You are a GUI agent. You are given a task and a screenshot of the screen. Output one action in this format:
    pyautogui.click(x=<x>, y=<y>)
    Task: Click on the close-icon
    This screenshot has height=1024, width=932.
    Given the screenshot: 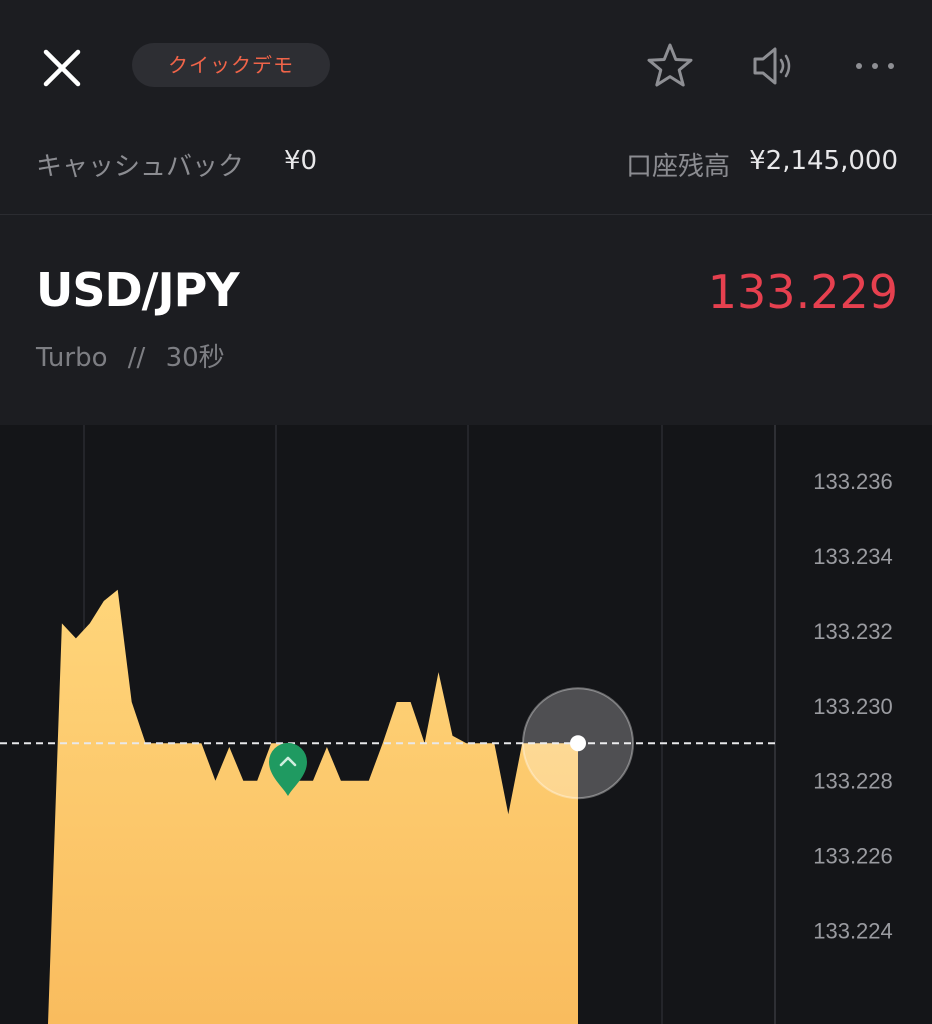 What is the action you would take?
    pyautogui.click(x=62, y=68)
    